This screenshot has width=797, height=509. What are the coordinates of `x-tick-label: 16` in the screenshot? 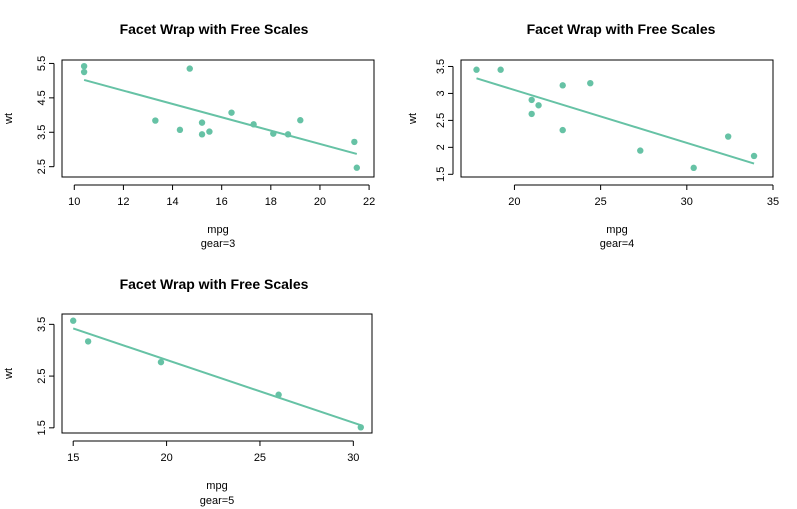 It's located at (222, 202).